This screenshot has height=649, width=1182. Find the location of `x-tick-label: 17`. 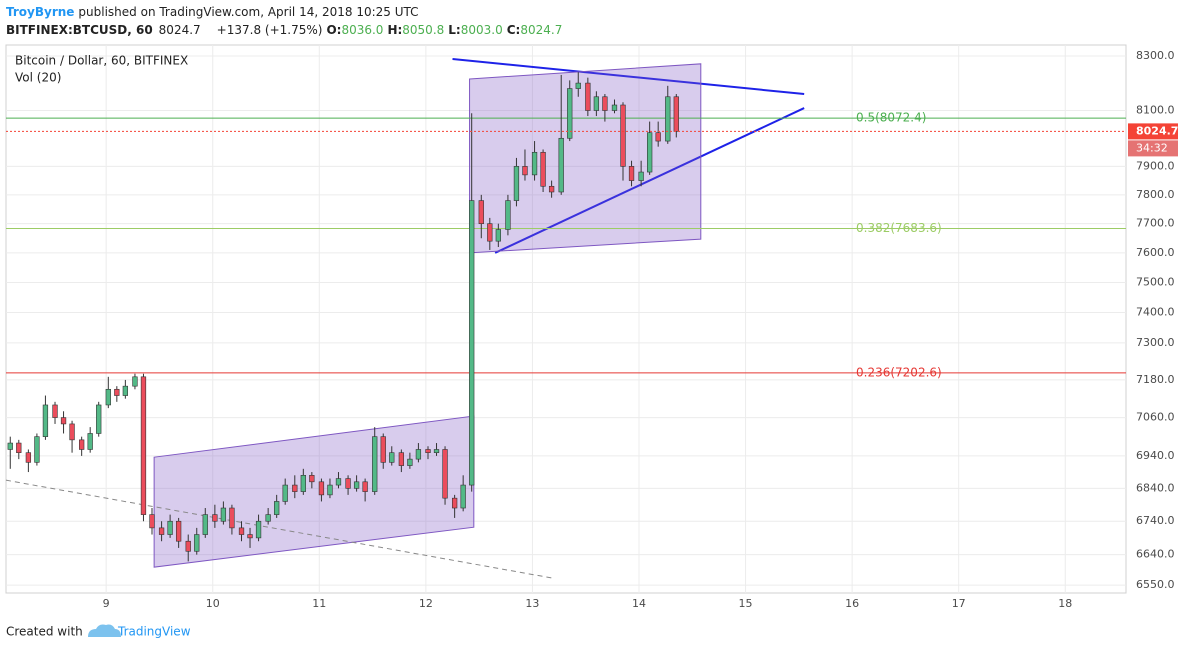

x-tick-label: 17 is located at coordinates (959, 603).